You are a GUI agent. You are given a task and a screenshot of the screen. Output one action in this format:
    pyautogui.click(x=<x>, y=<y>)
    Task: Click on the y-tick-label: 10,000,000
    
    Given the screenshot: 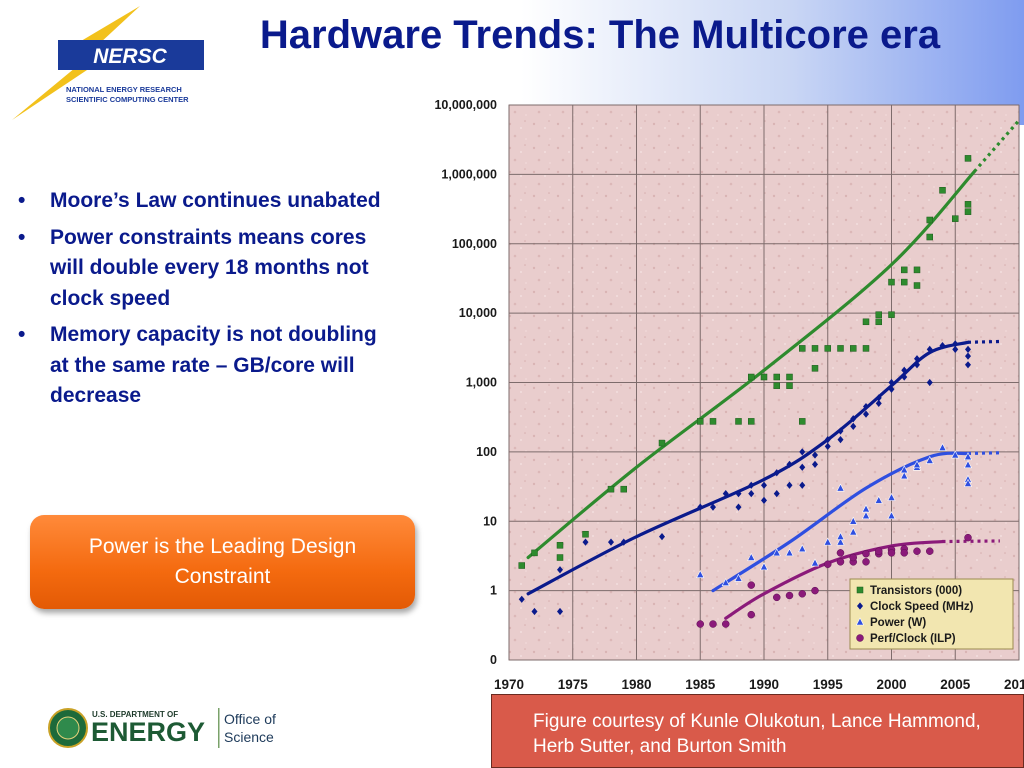 What is the action you would take?
    pyautogui.click(x=465, y=105)
    